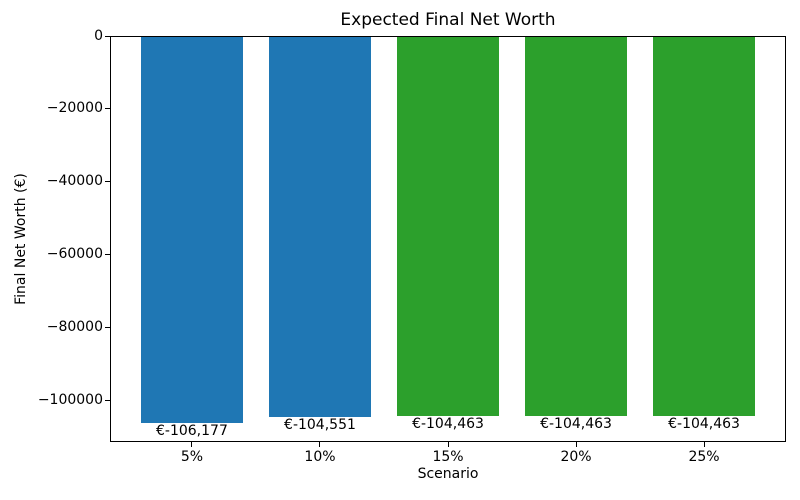 The image size is (800, 500). What do you see at coordinates (192, 229) in the screenshot?
I see `bar-5%` at bounding box center [192, 229].